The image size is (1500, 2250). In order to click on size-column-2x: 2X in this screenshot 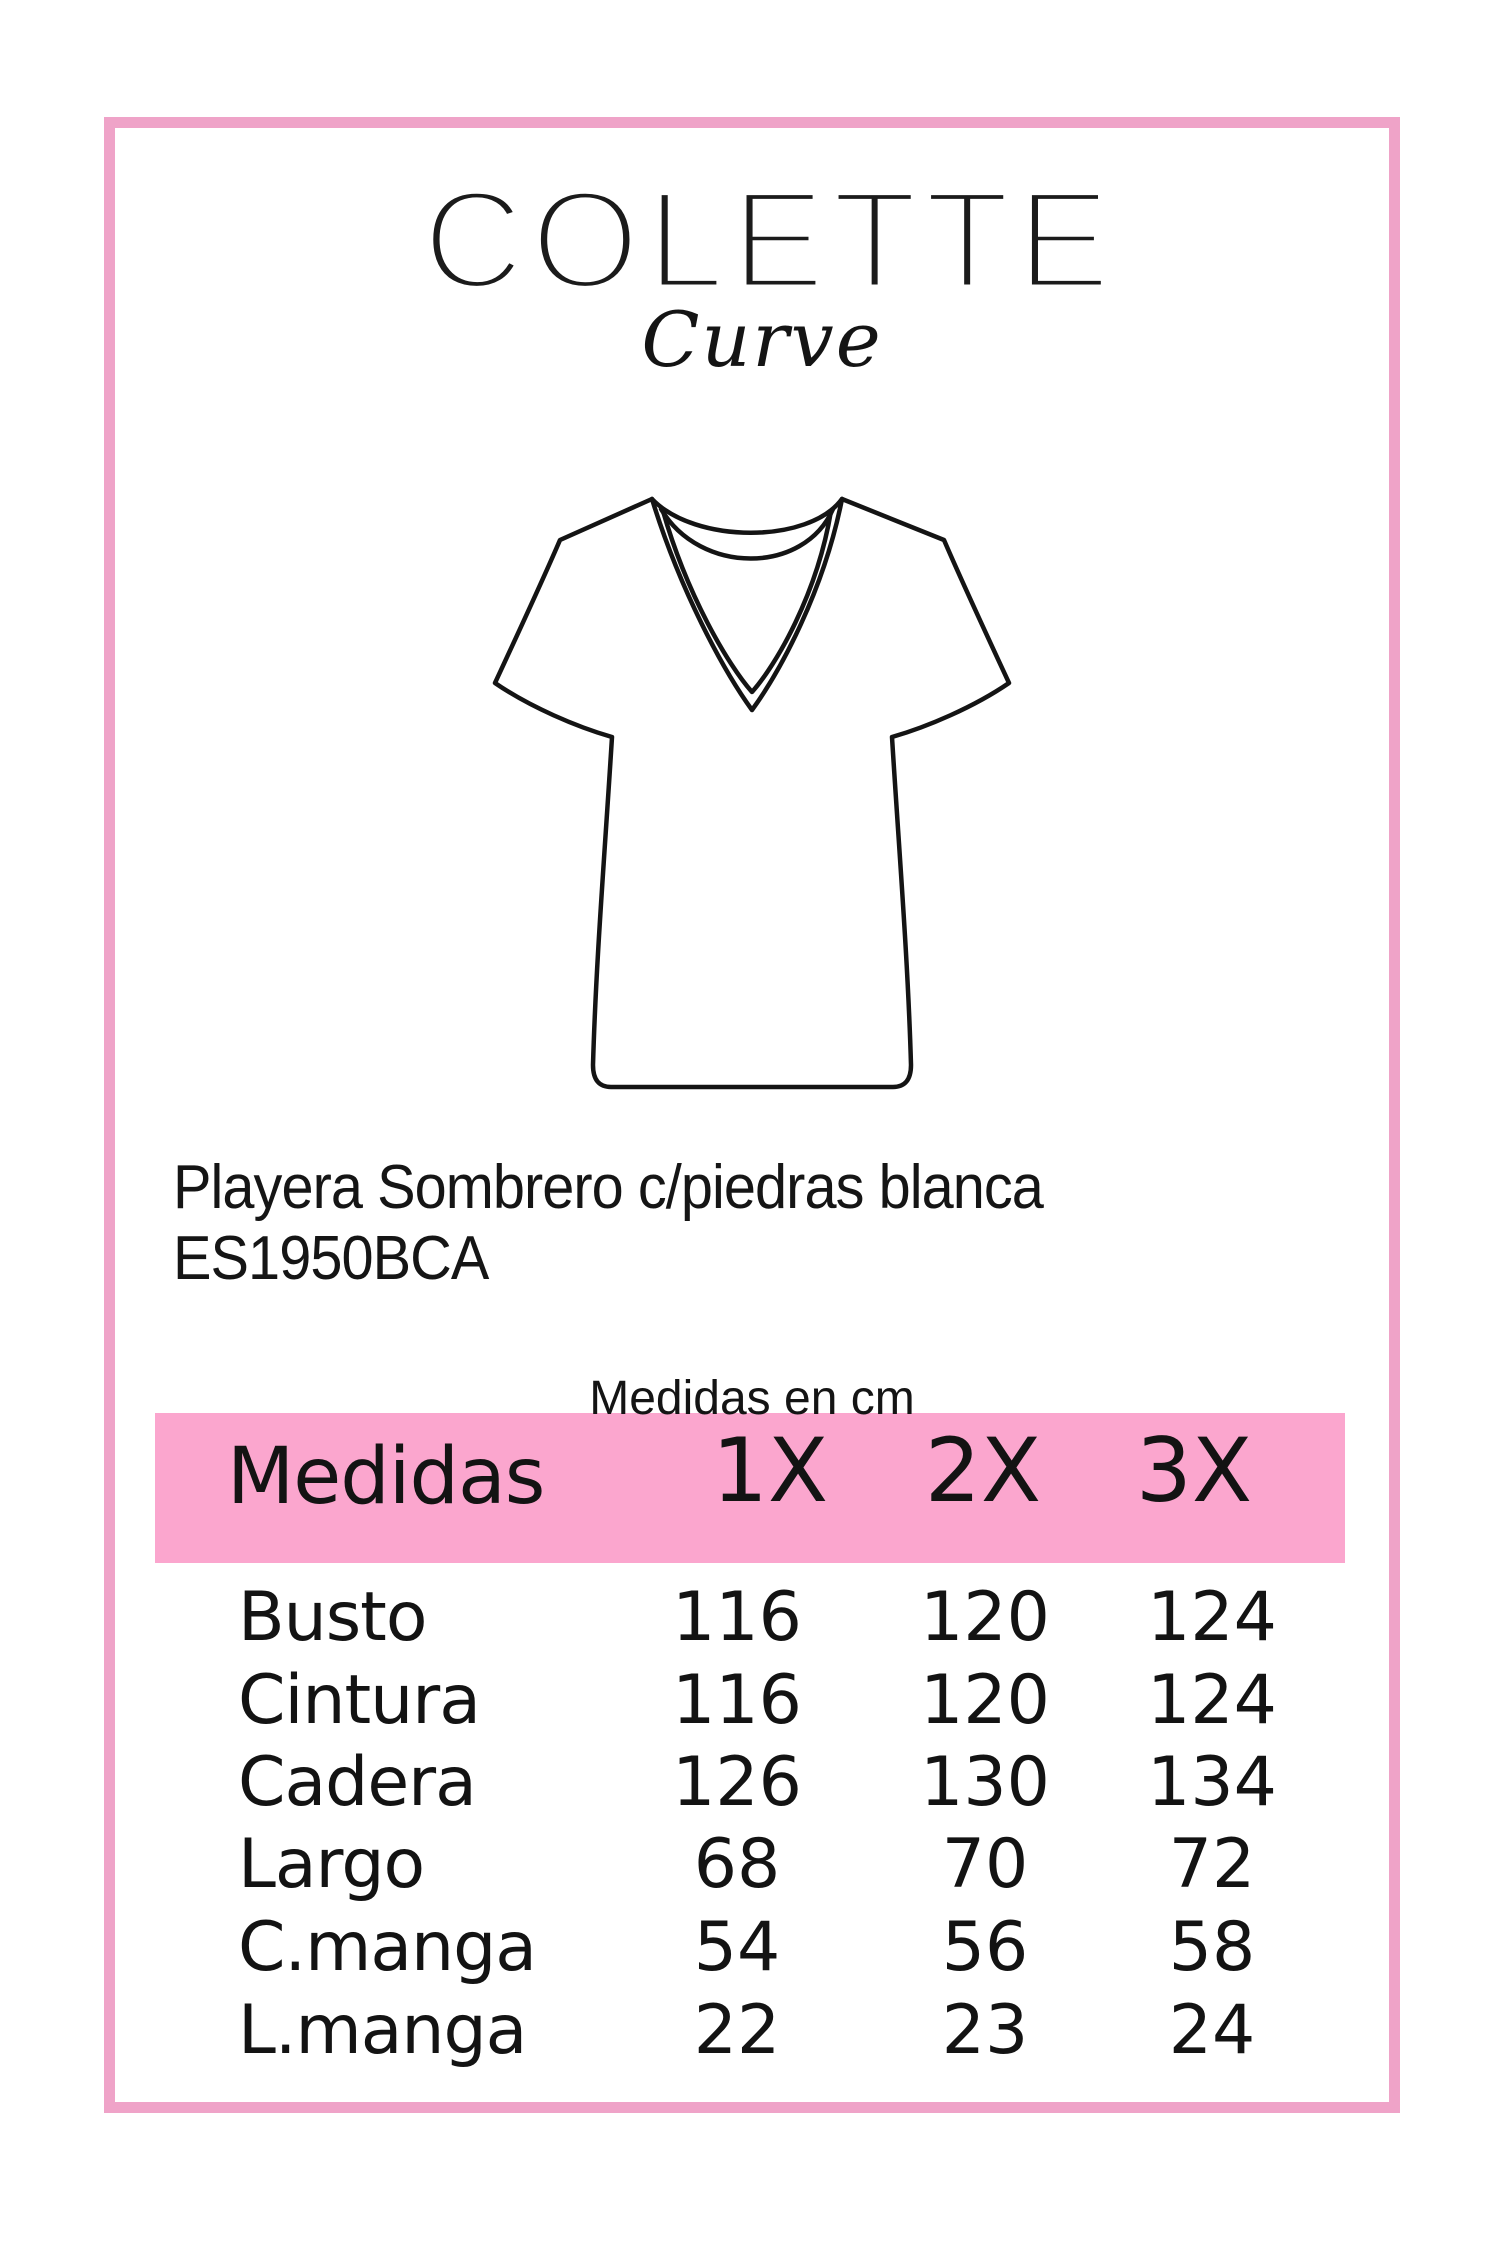, I will do `click(983, 1470)`.